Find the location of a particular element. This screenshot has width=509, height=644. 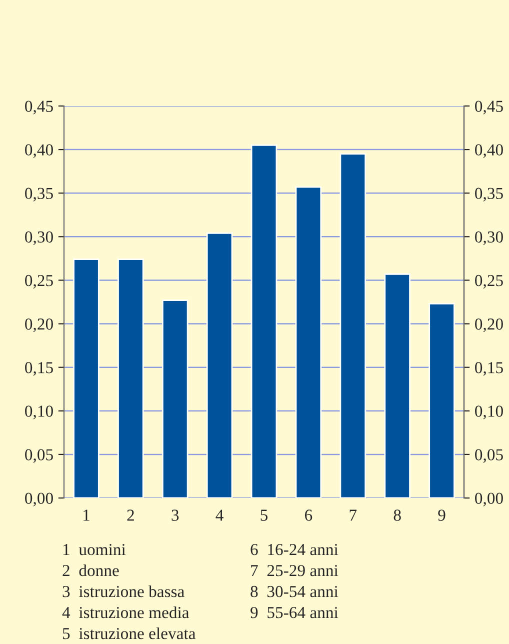

y2-tick-label: 0,35 is located at coordinates (489, 195).